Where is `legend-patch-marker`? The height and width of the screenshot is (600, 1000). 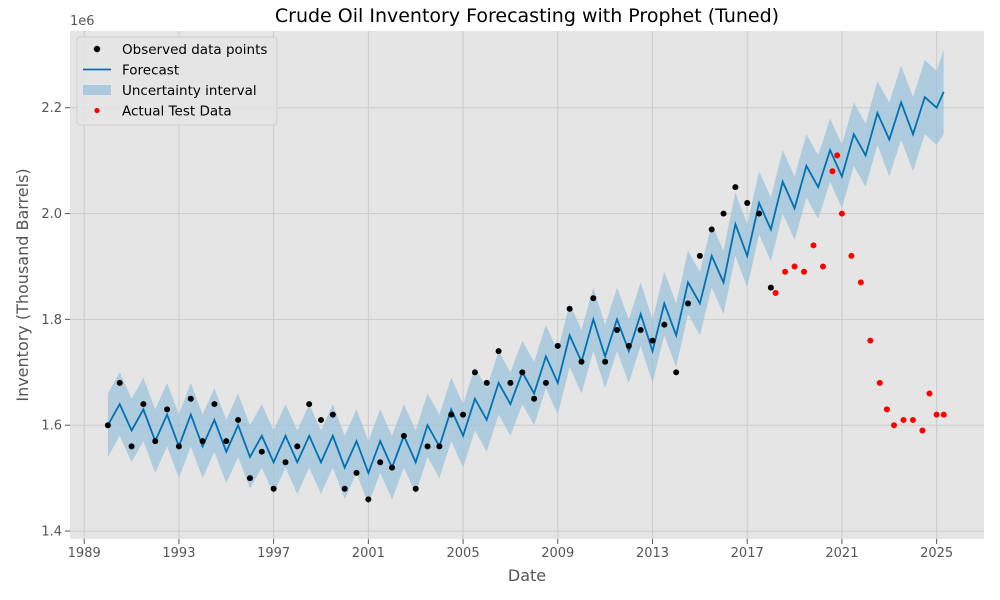
legend-patch-marker is located at coordinates (97, 90).